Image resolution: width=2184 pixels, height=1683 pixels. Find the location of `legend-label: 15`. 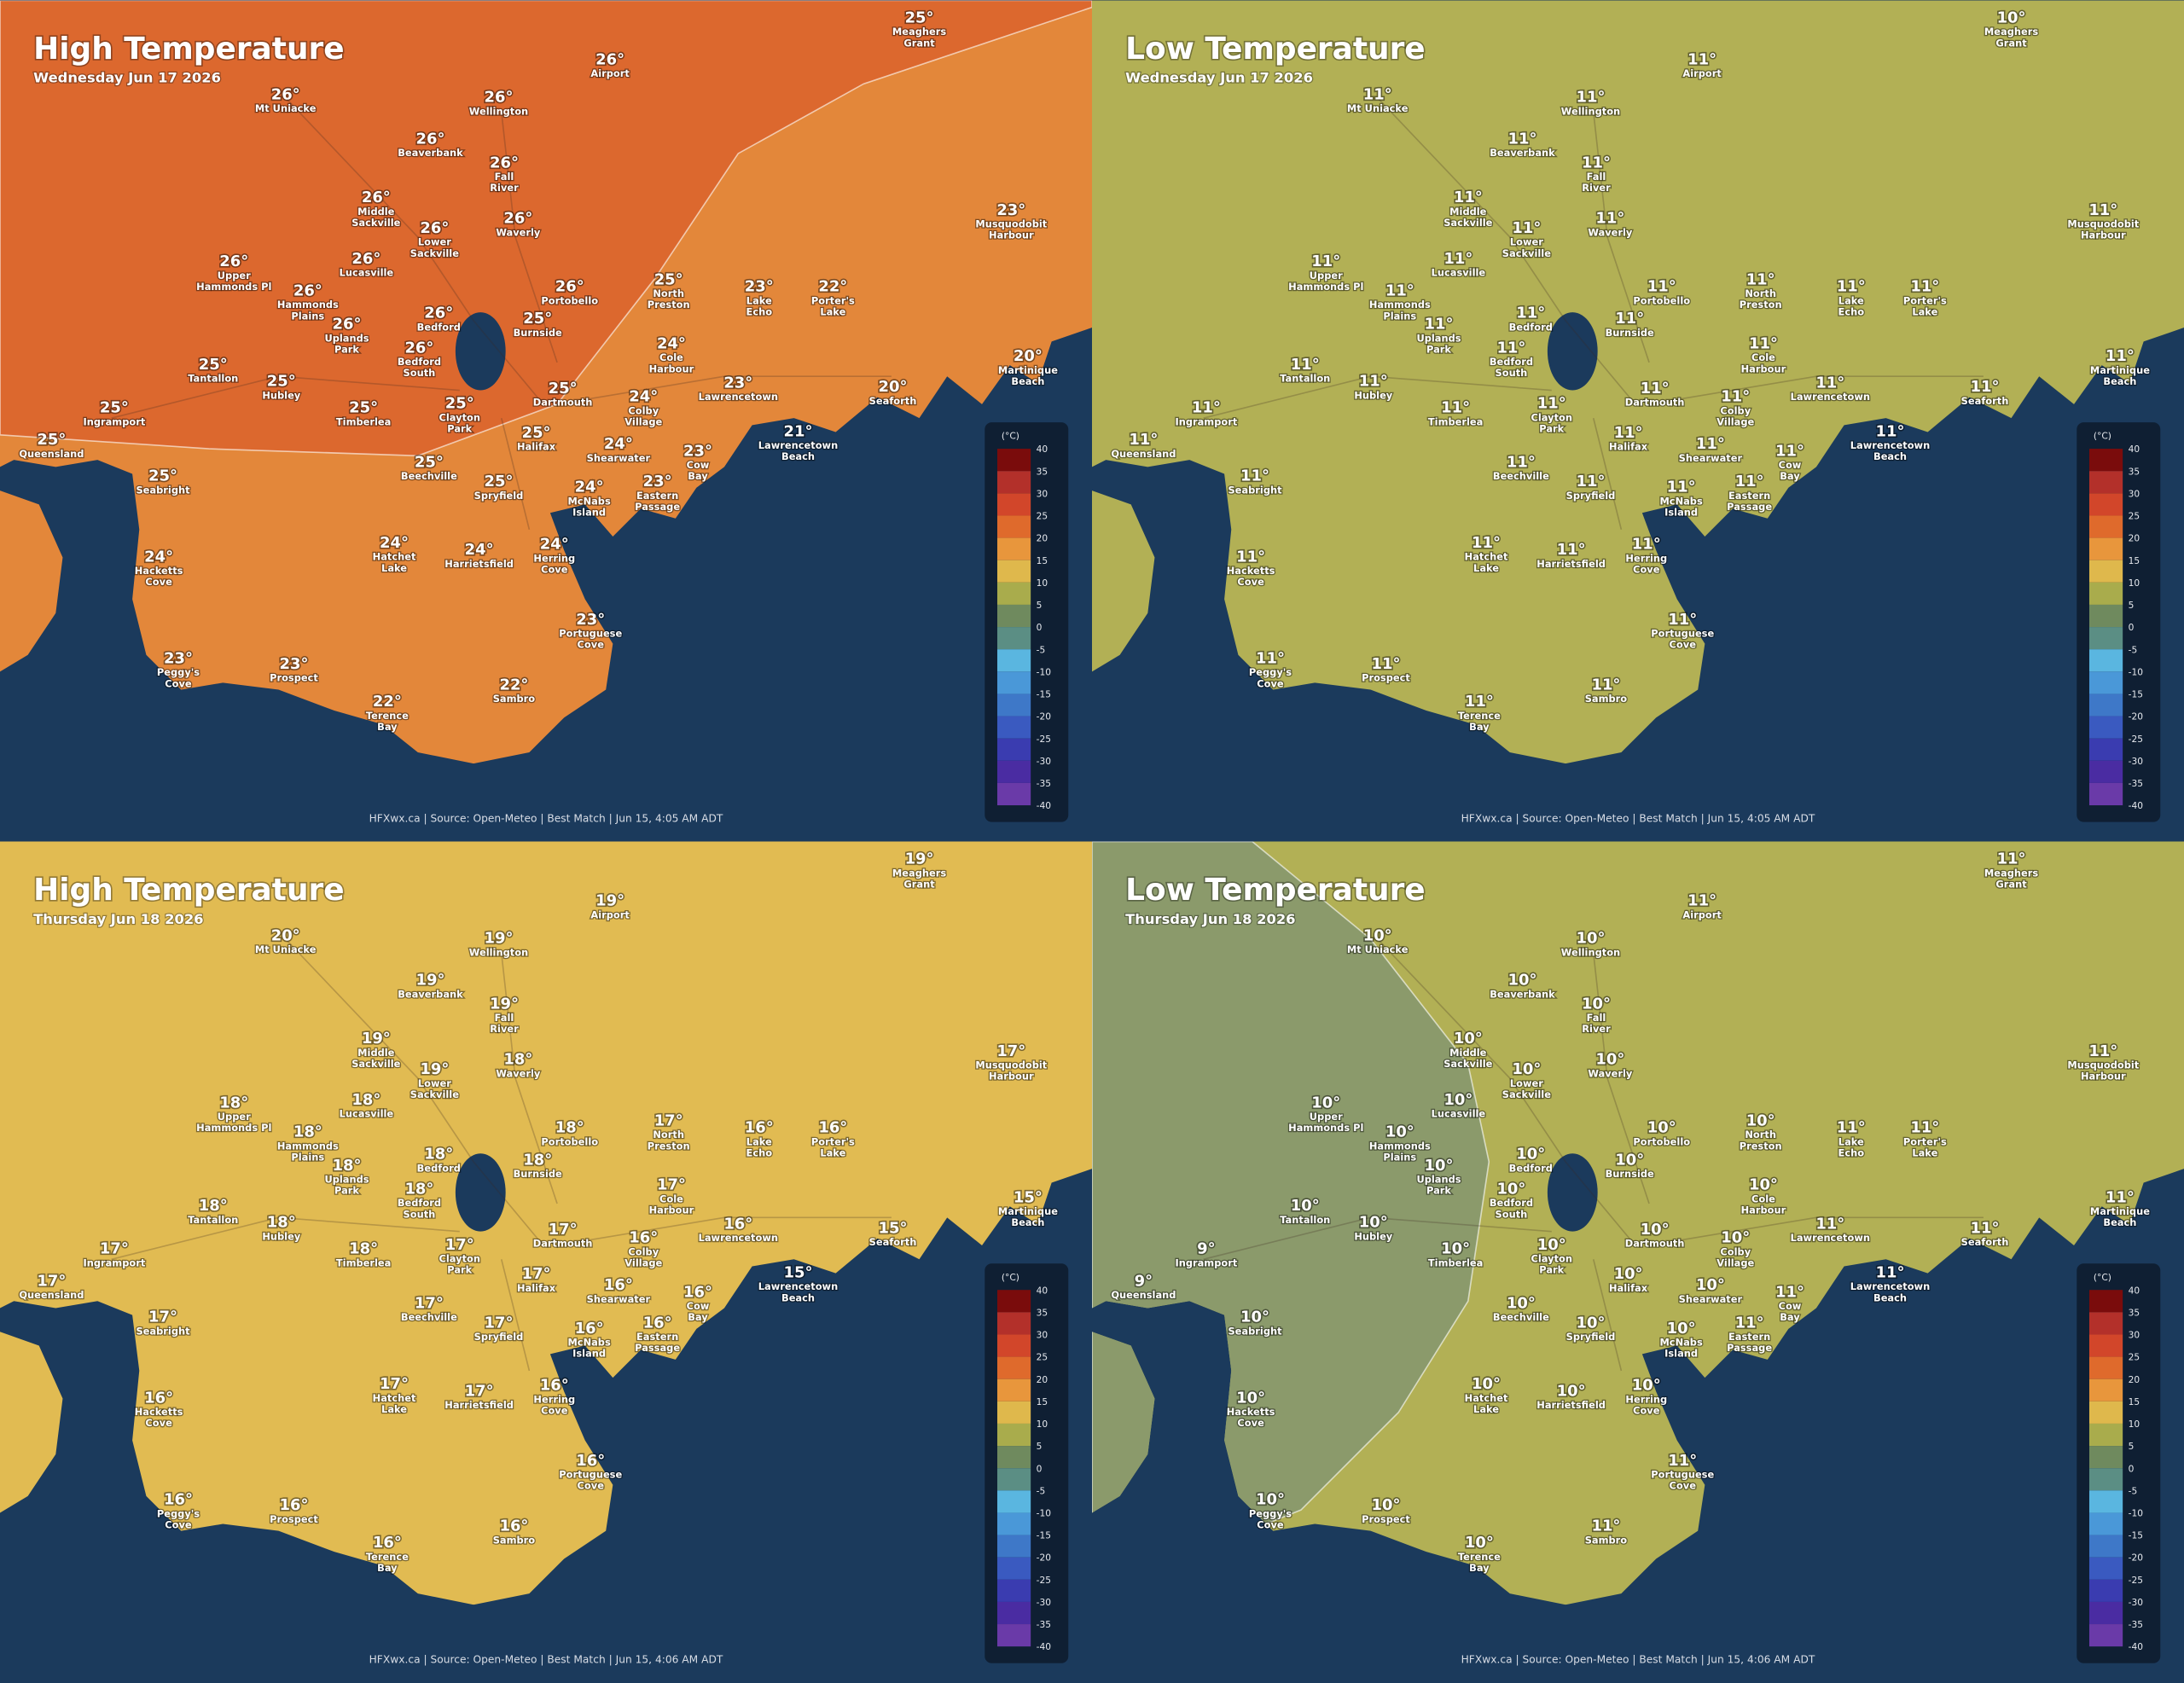

legend-label: 15 is located at coordinates (1042, 560).